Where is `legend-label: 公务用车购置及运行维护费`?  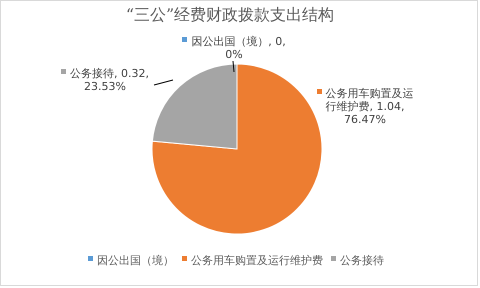 legend-label: 公务用车购置及运行维护费 is located at coordinates (256, 260).